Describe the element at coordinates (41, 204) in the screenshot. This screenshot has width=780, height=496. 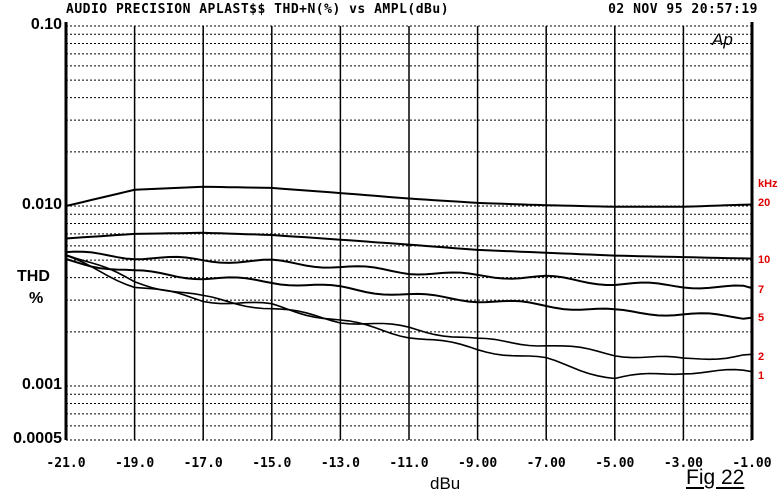
I see `y-tick-label: 0.010` at that location.